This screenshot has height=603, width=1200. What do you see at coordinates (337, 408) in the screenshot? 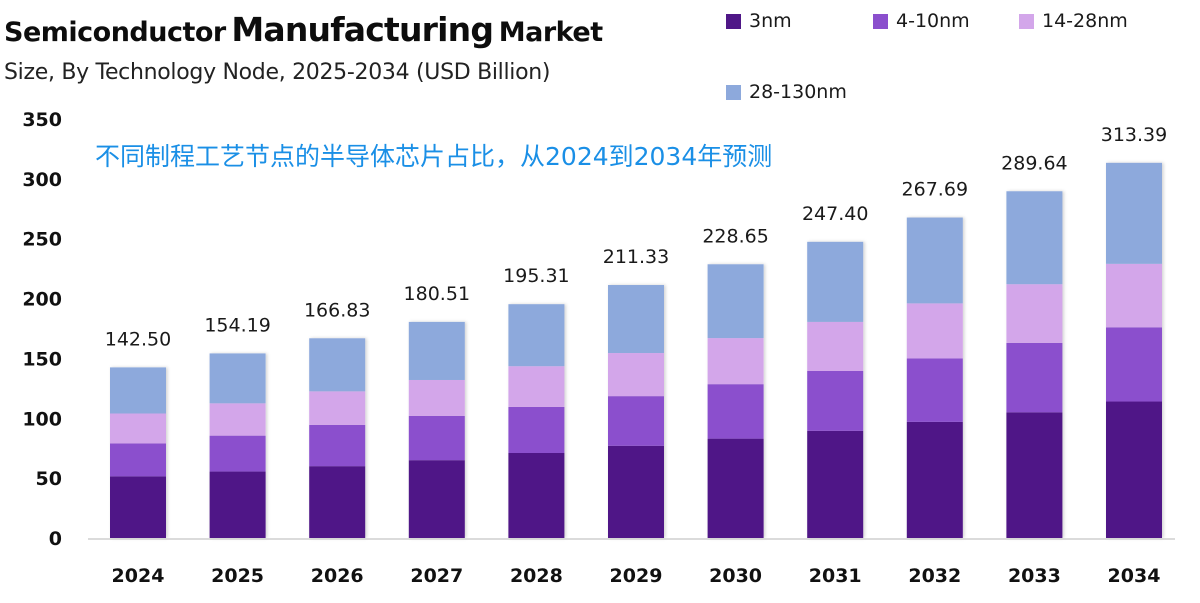
I see `bar-segment-14-28nm-2026` at bounding box center [337, 408].